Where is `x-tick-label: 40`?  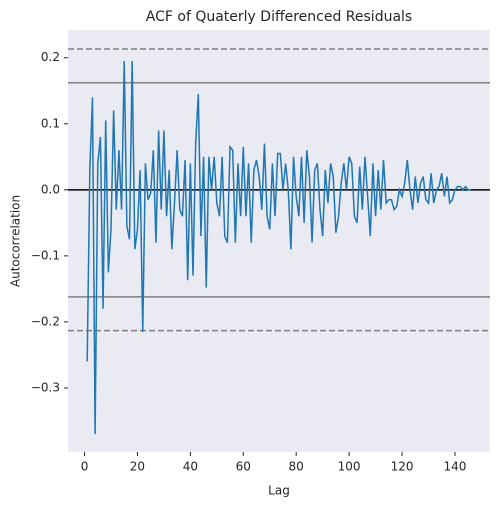 x-tick-label: 40 is located at coordinates (190, 467).